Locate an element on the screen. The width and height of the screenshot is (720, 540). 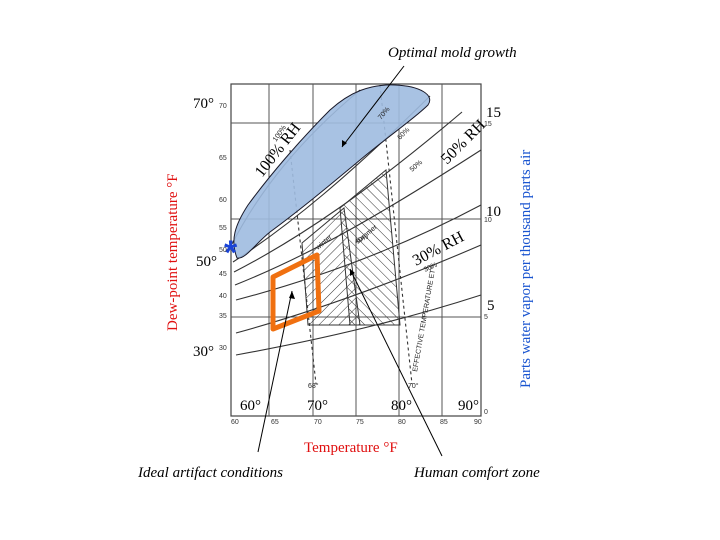
svg-text: 50 is located at coordinates (223, 250).